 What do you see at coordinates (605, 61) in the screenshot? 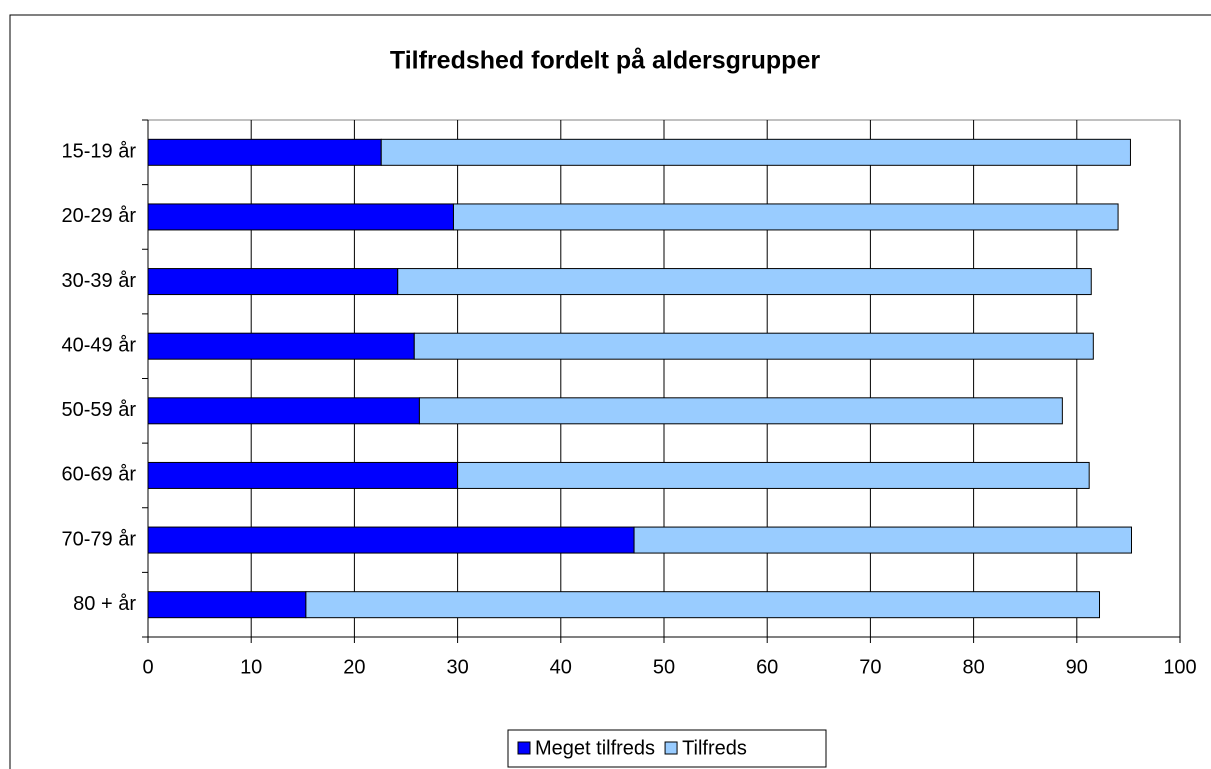
I see `chart-title: Tilfredshed fordelt på aldersgrupper` at bounding box center [605, 61].